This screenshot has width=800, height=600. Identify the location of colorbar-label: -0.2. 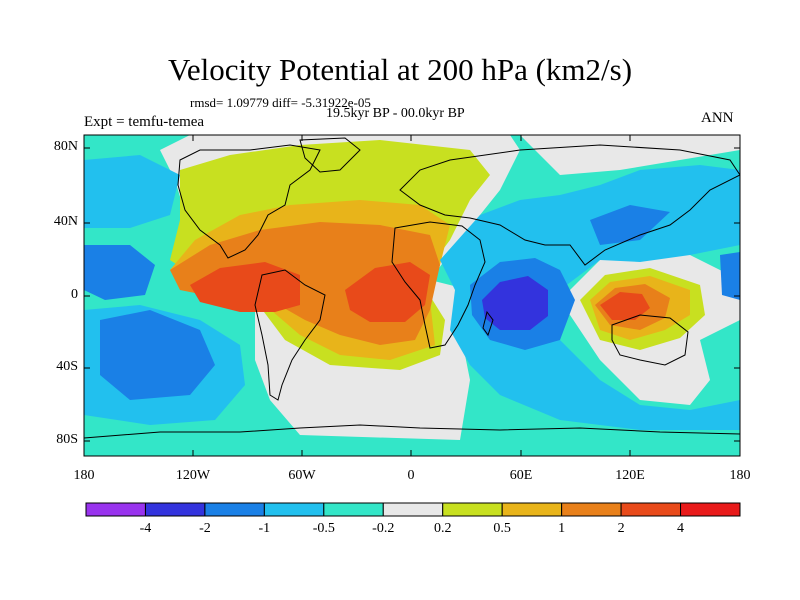
(383, 528).